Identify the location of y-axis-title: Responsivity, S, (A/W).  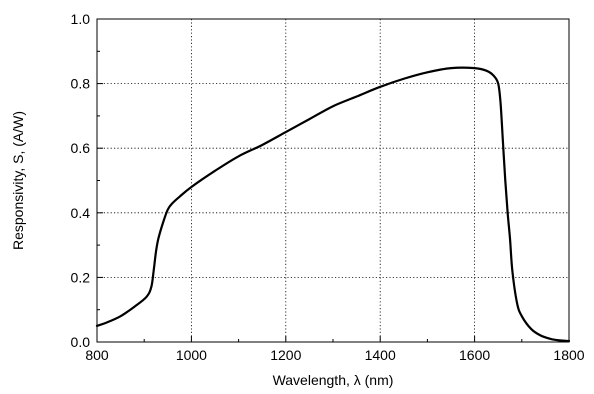
(18, 180).